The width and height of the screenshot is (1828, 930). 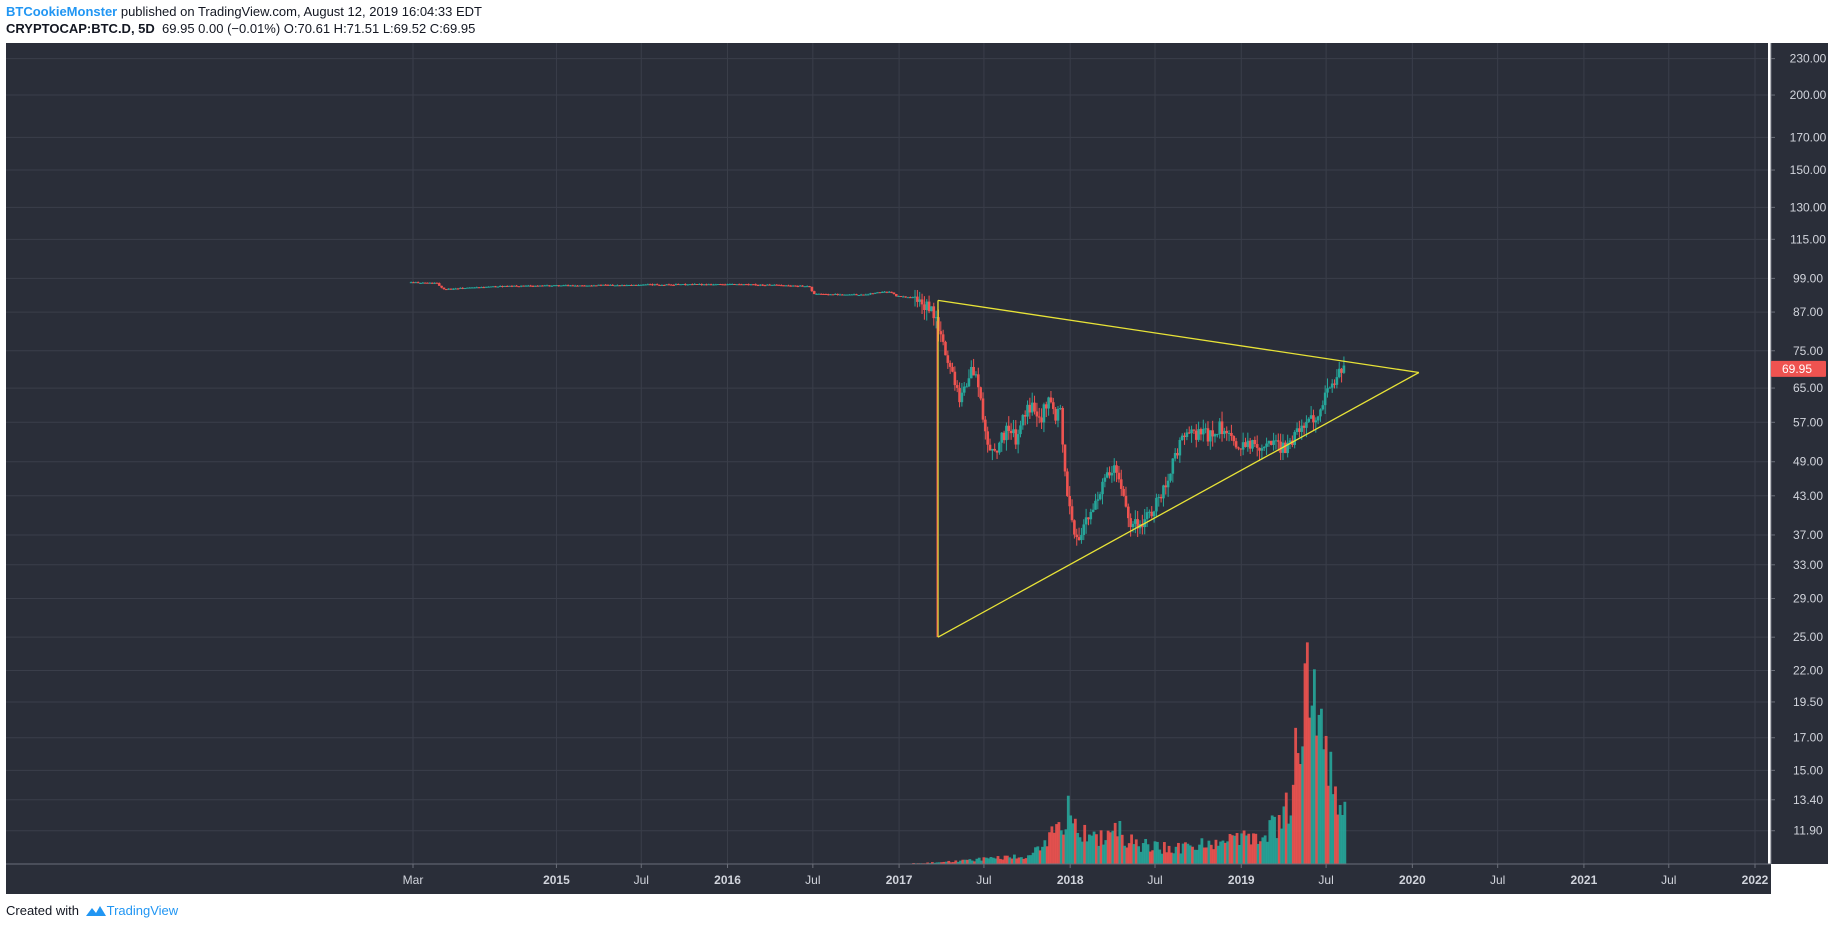 I want to click on footer: Created with TradingView, so click(x=92, y=911).